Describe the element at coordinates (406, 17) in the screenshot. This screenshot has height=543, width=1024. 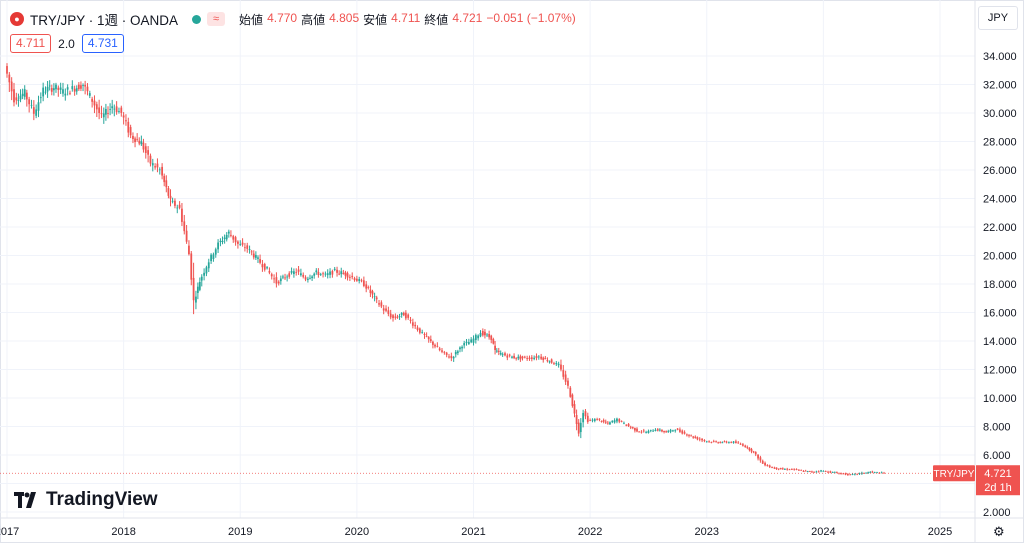
I see `low-value: 4.711` at that location.